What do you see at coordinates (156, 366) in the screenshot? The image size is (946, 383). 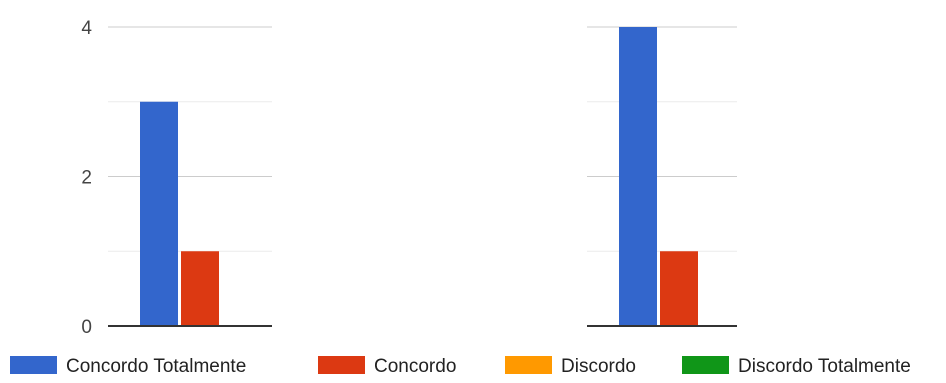 I see `legend-label: Concordo Totalmente` at bounding box center [156, 366].